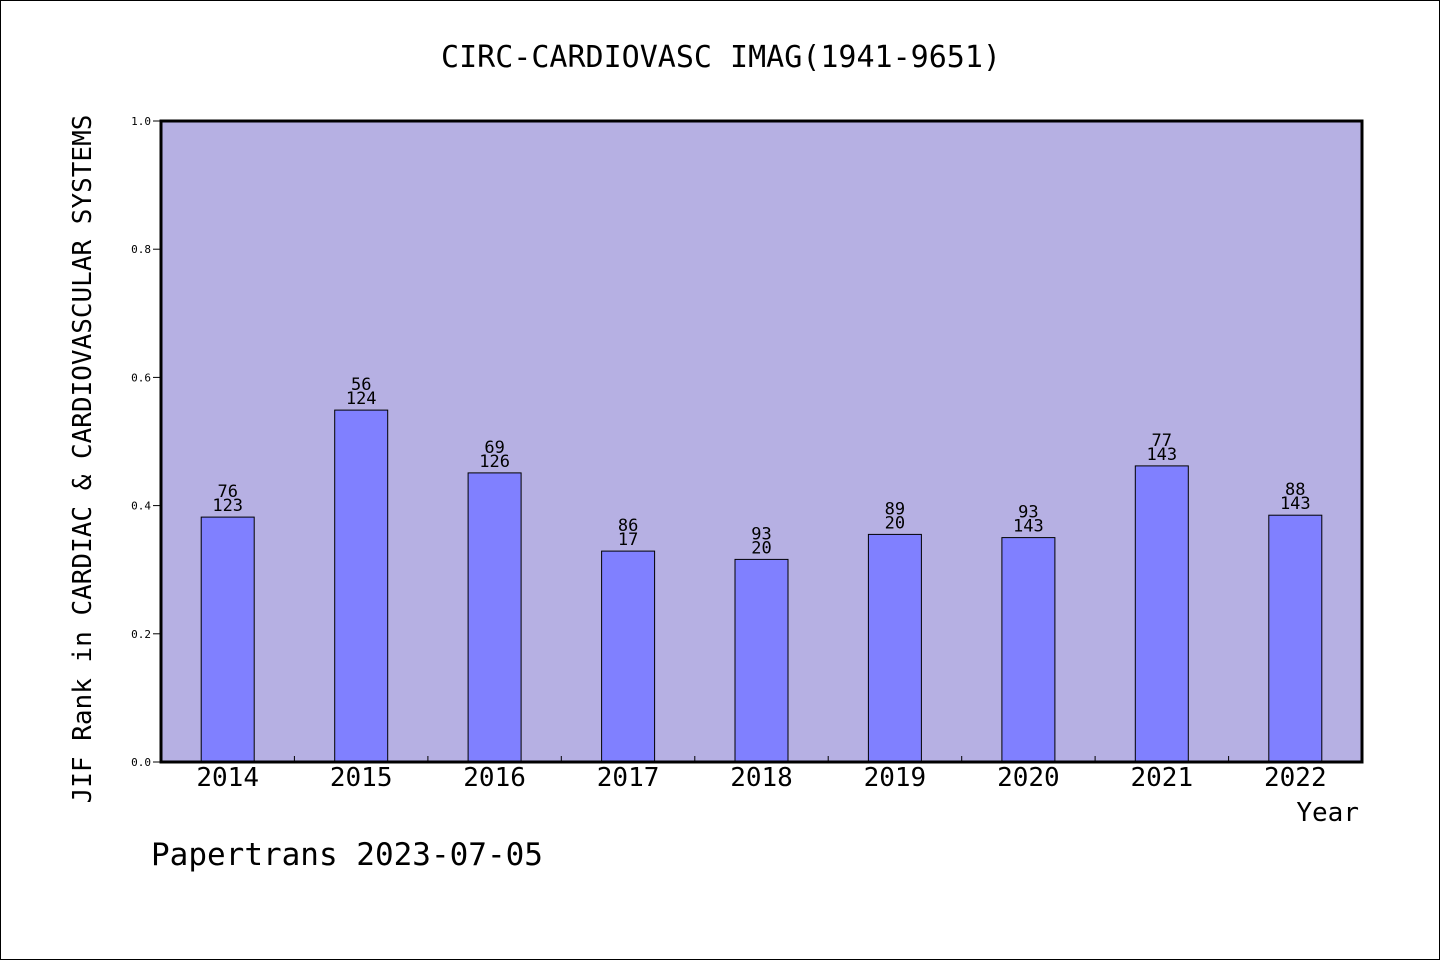 This screenshot has width=1440, height=961. Describe the element at coordinates (1028, 778) in the screenshot. I see `x-tick-label-2020: 2020` at that location.